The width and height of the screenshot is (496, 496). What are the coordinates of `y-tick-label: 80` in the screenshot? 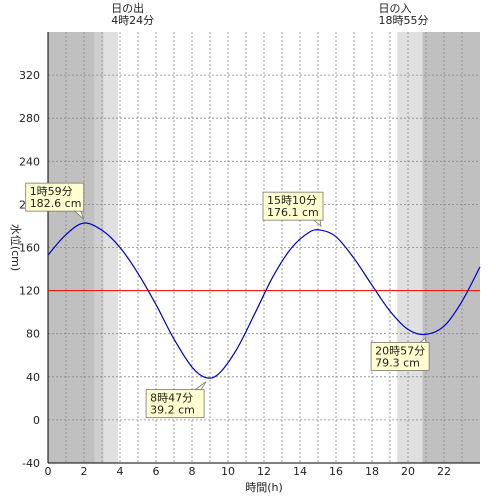 It's located at (33, 334).